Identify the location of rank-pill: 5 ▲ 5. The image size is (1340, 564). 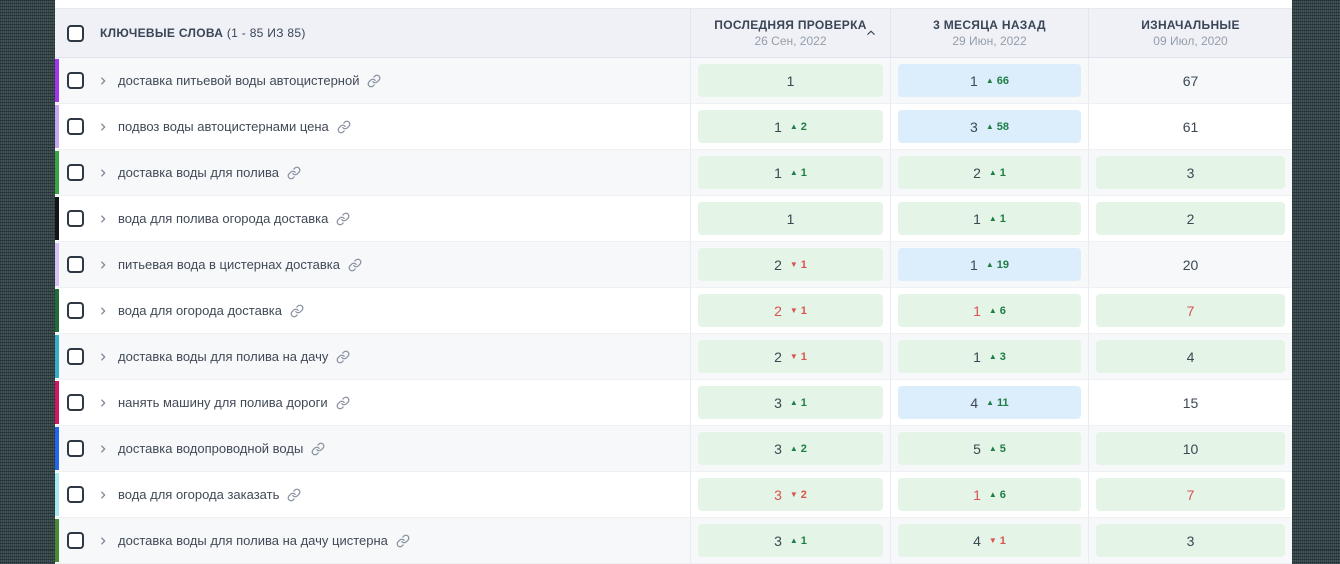
(989, 448).